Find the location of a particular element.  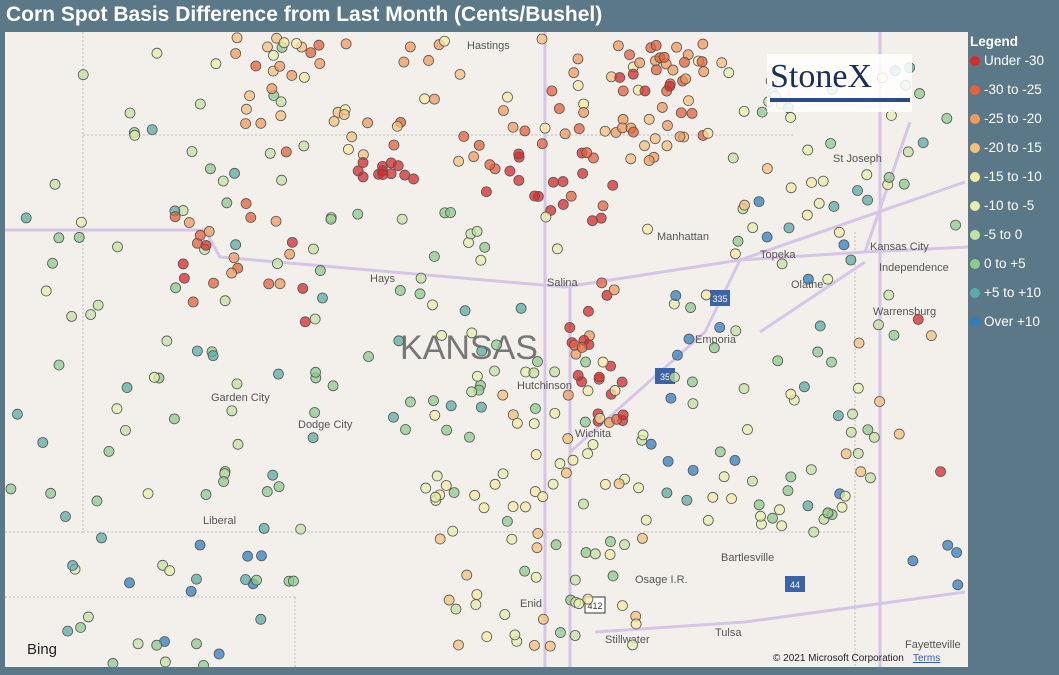

legend-item: -25 to -20 is located at coordinates (1007, 125).